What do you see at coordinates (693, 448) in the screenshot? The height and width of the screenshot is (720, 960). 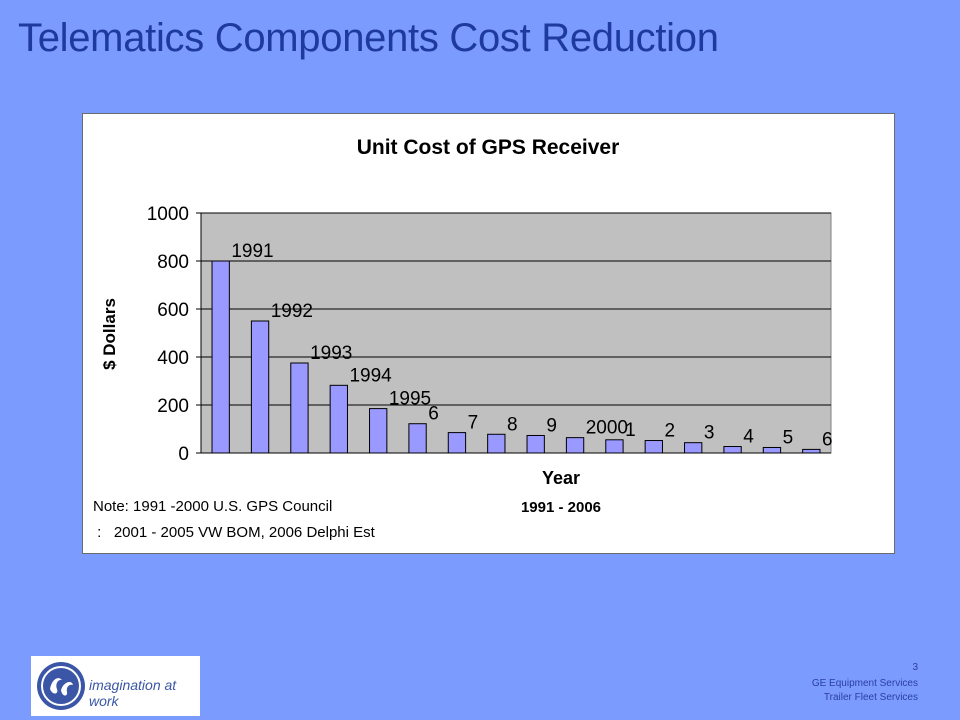 I see `bar-2003` at bounding box center [693, 448].